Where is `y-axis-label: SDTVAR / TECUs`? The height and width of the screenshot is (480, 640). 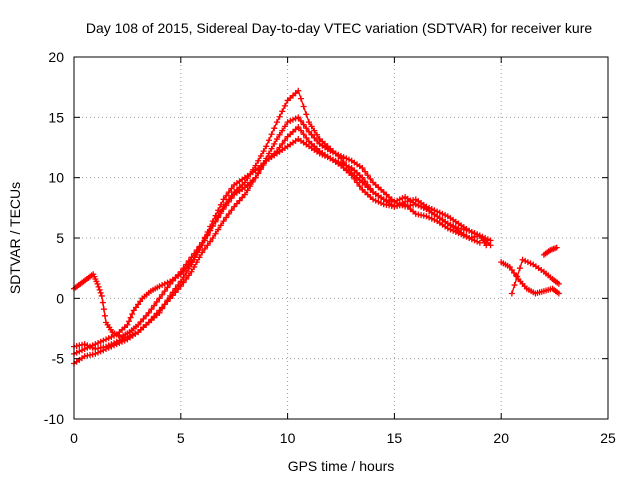 y-axis-label: SDTVAR / TECUs is located at coordinates (15, 238).